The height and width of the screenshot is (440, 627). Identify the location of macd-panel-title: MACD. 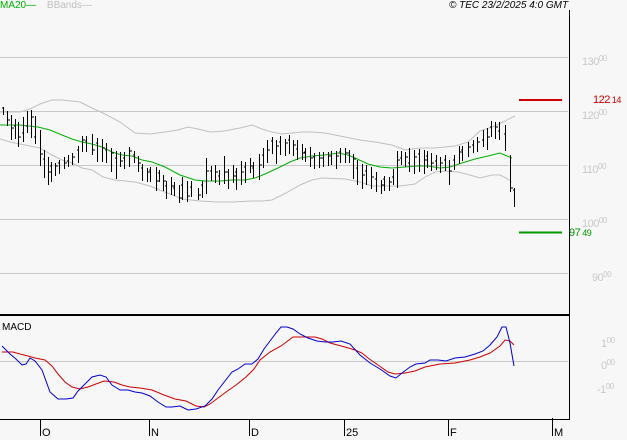
(17, 327).